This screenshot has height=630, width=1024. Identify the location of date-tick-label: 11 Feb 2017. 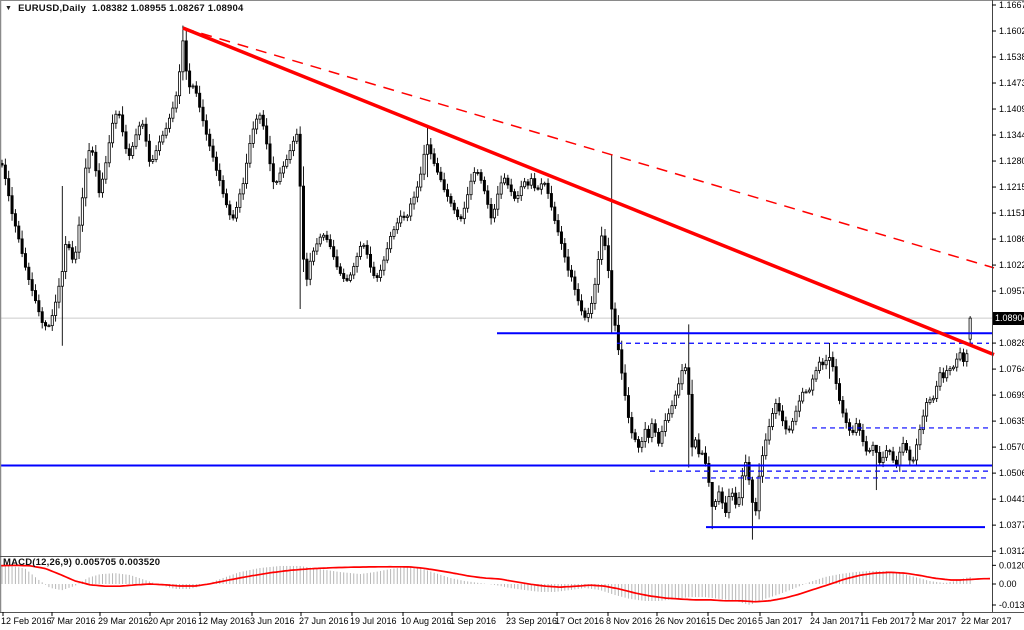
(885, 621).